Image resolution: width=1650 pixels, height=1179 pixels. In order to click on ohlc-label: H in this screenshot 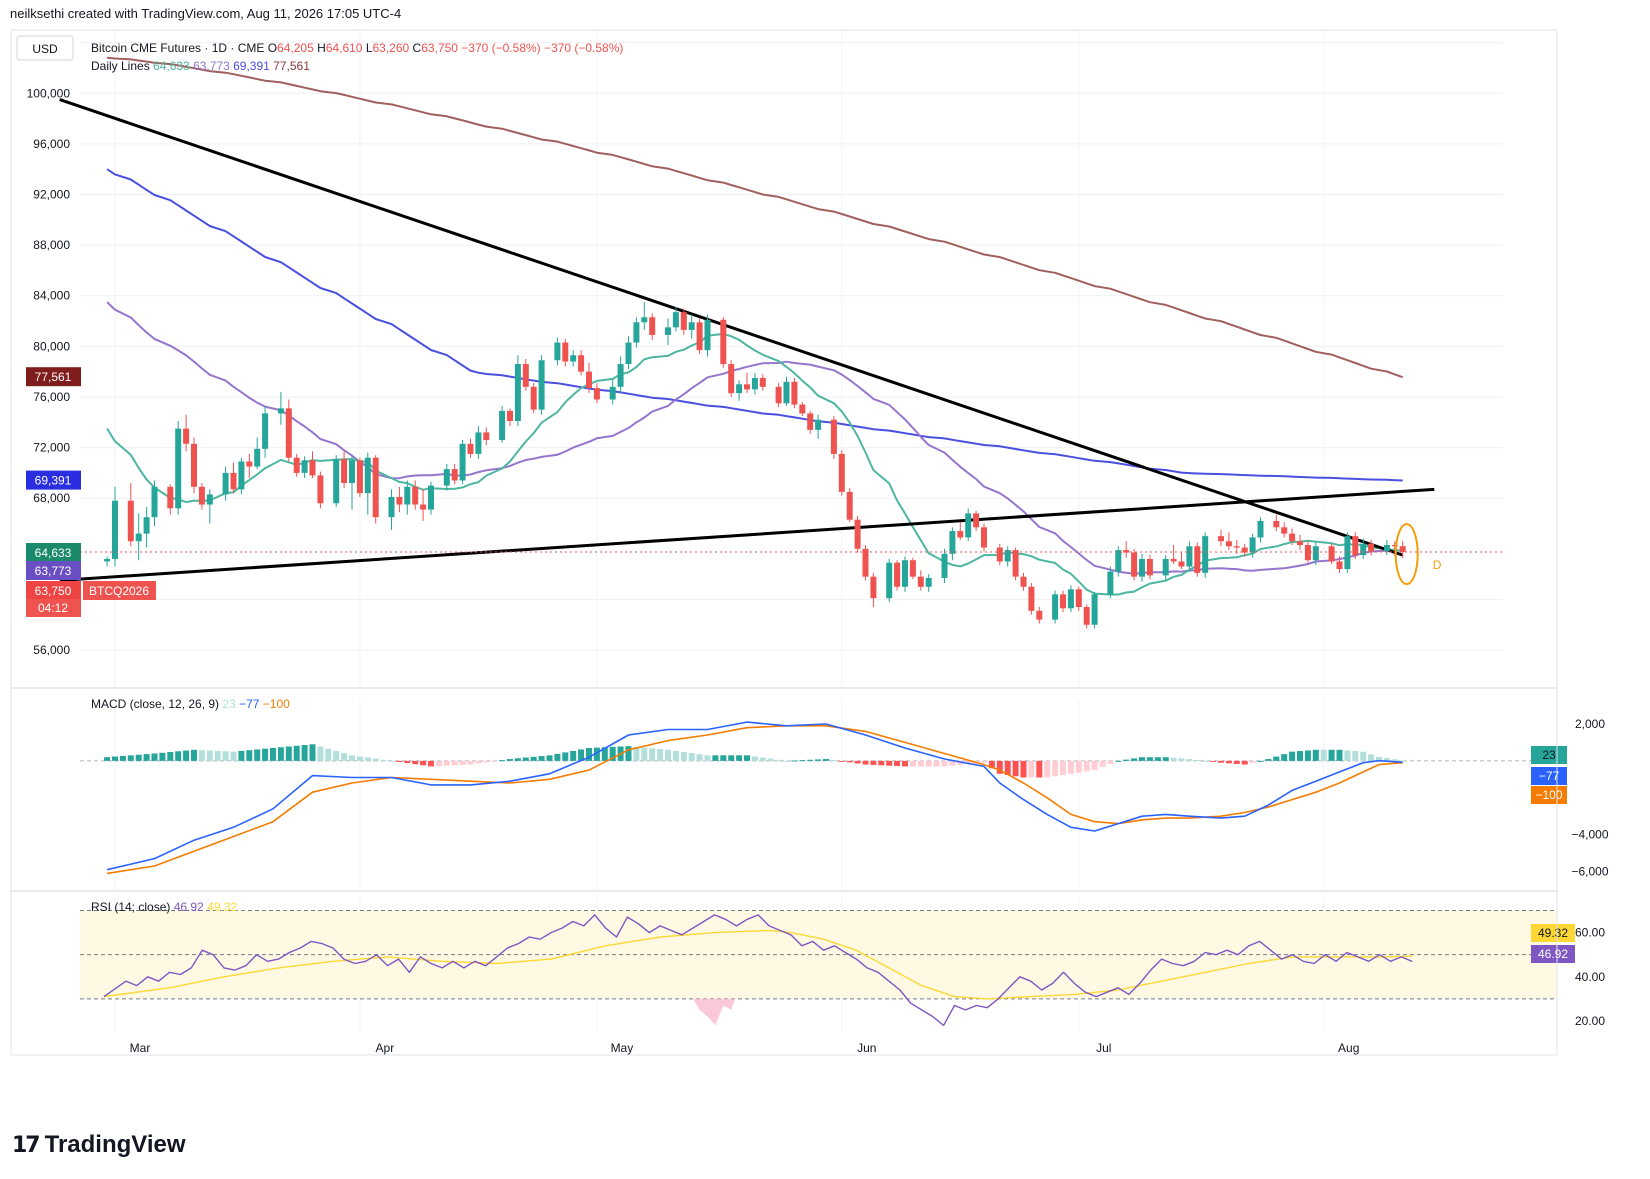, I will do `click(321, 48)`.